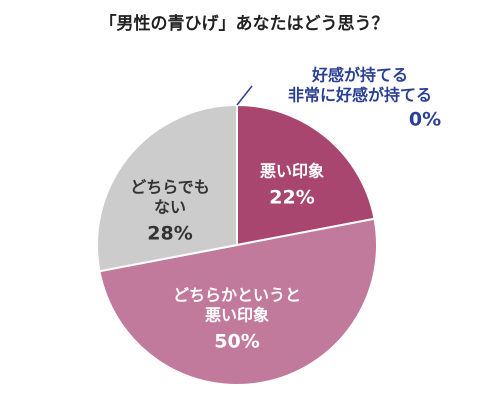  Describe the element at coordinates (236, 342) in the screenshot. I see `value-label: 50%` at that location.